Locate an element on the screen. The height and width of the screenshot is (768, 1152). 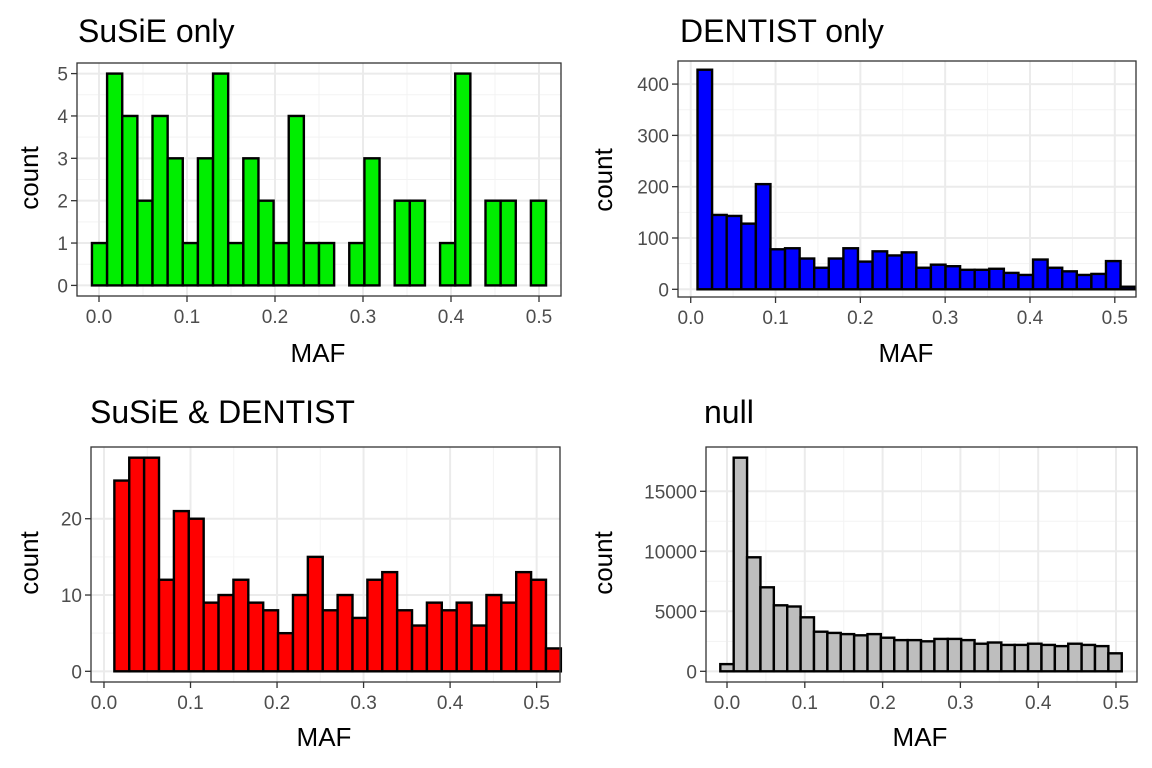
y-tick-label: 2 is located at coordinates (62, 202).